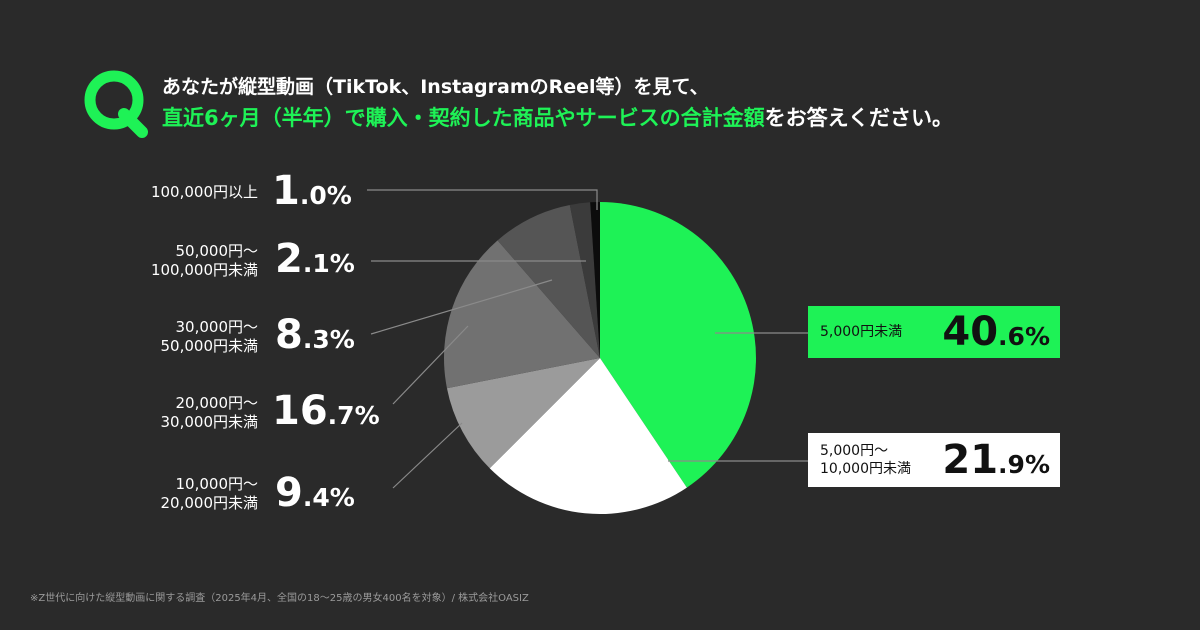  I want to click on slice-label-6: 100,000円以上, so click(204, 192).